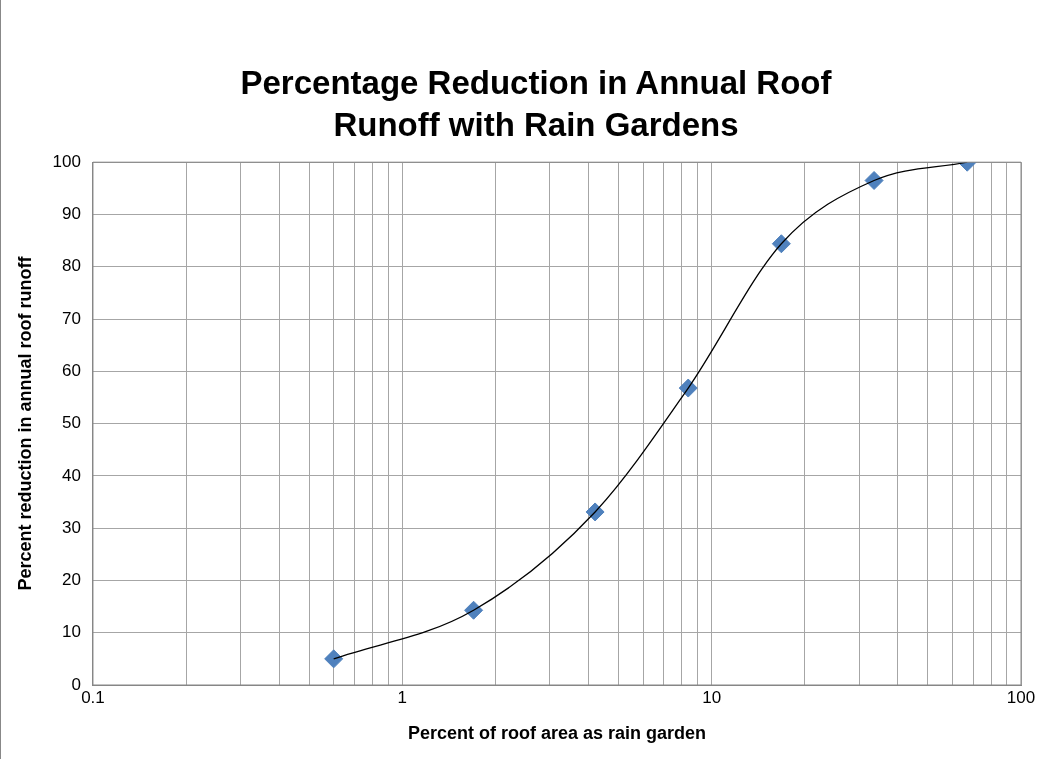 The height and width of the screenshot is (759, 1053). Describe the element at coordinates (93, 697) in the screenshot. I see `x-tick-label: 0.1` at that location.